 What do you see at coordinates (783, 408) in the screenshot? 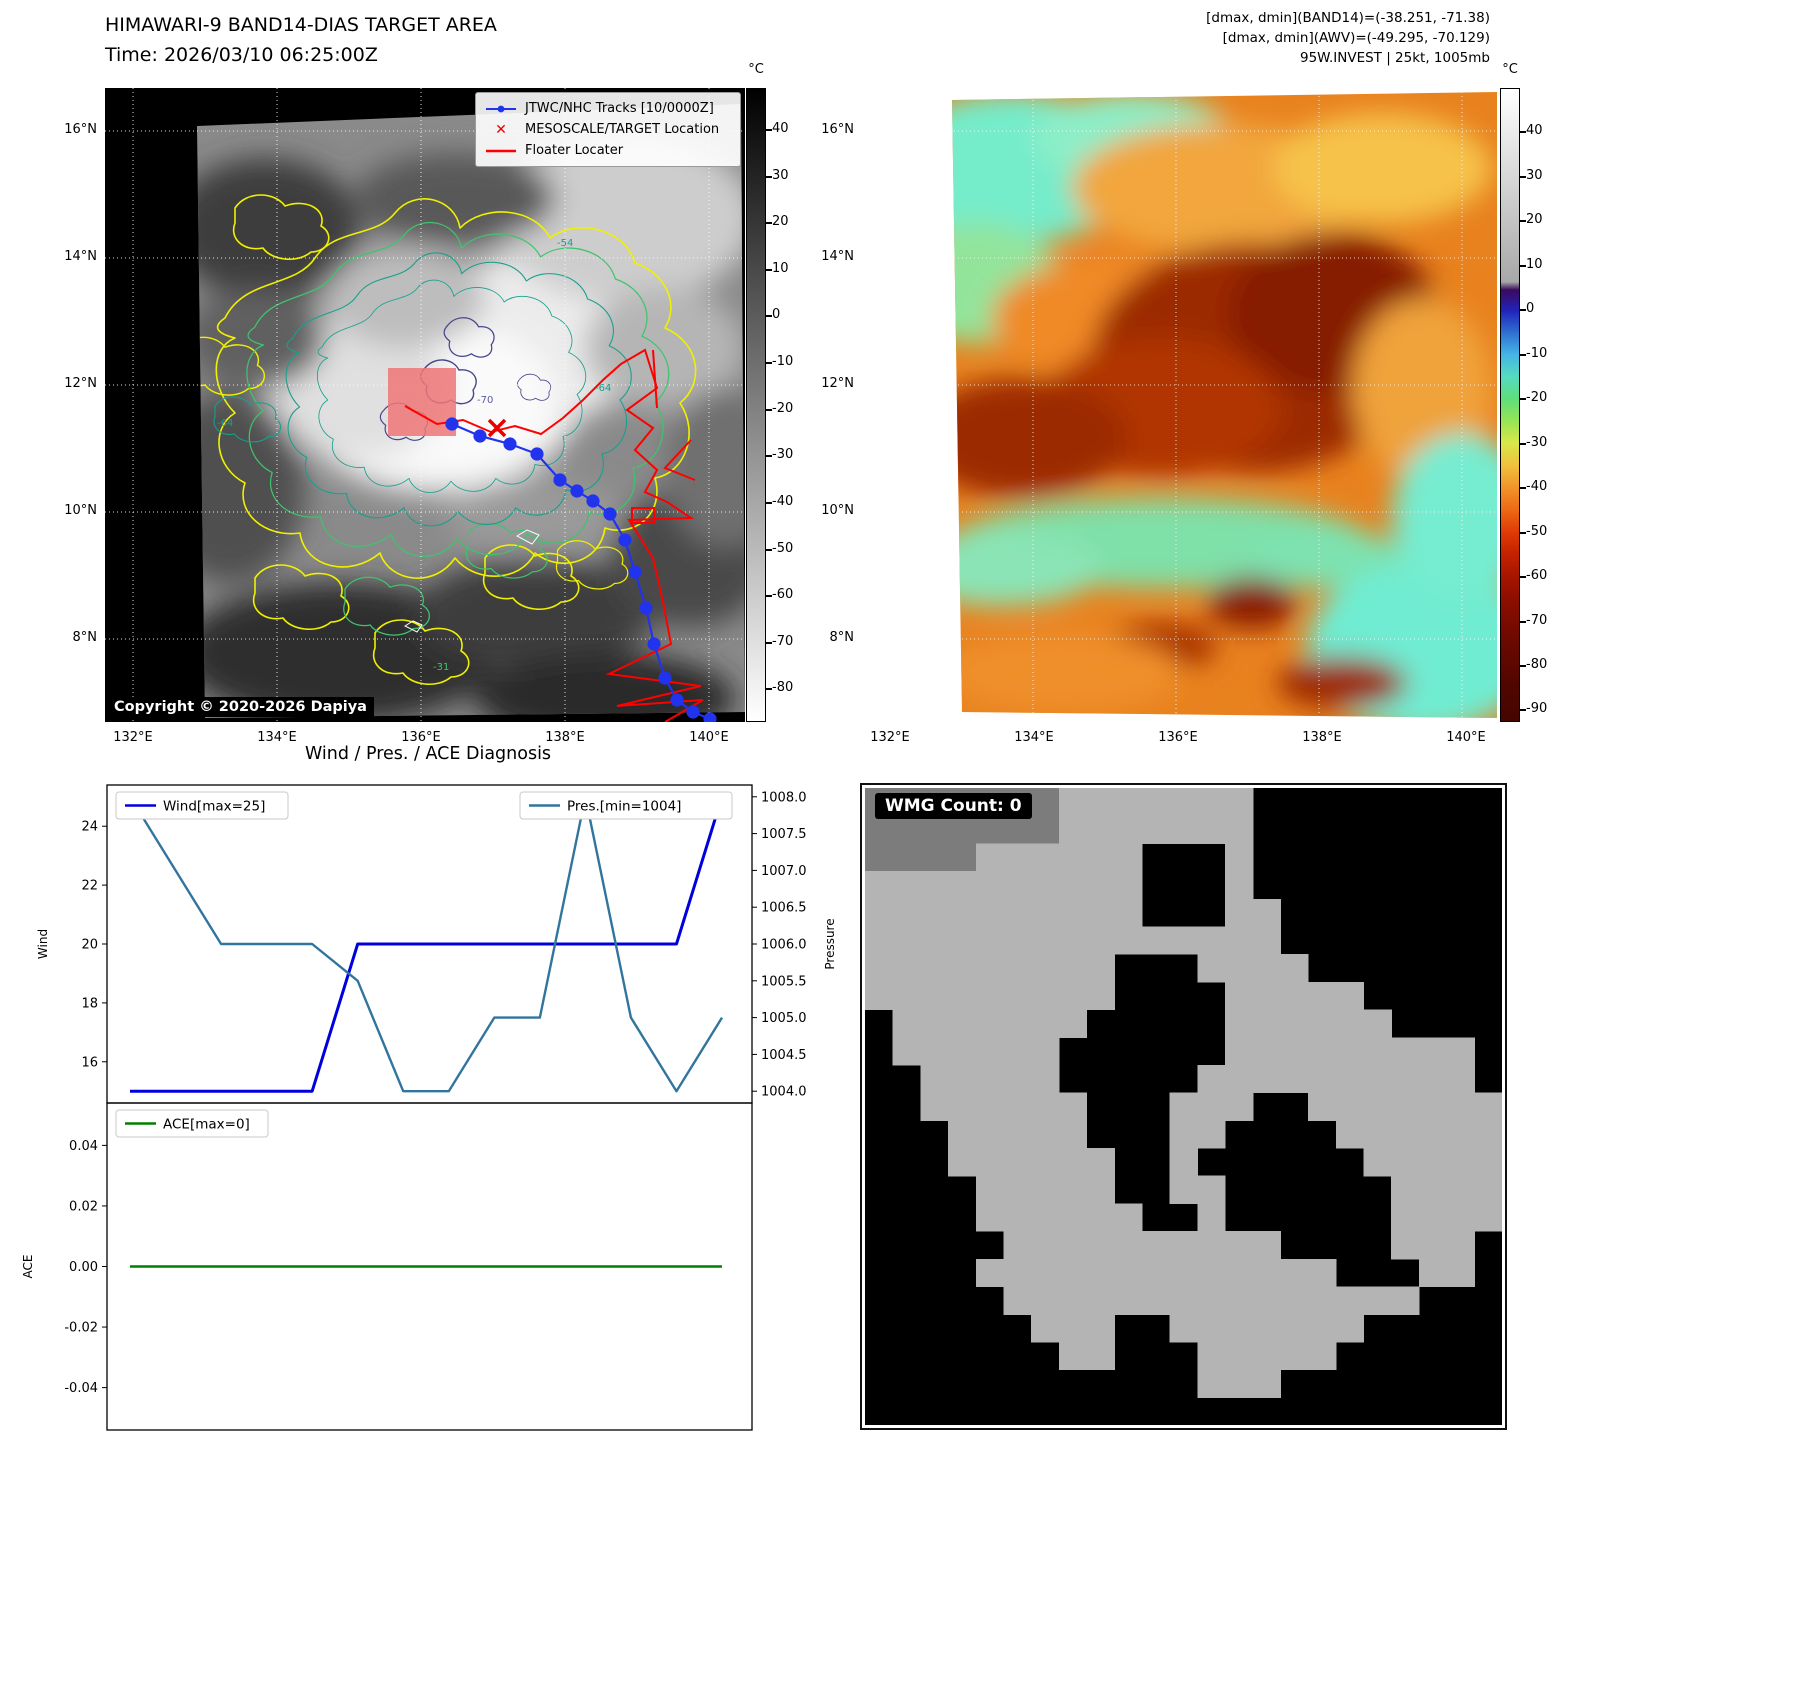
I see `colorbar-tick-label: -20` at bounding box center [783, 408].